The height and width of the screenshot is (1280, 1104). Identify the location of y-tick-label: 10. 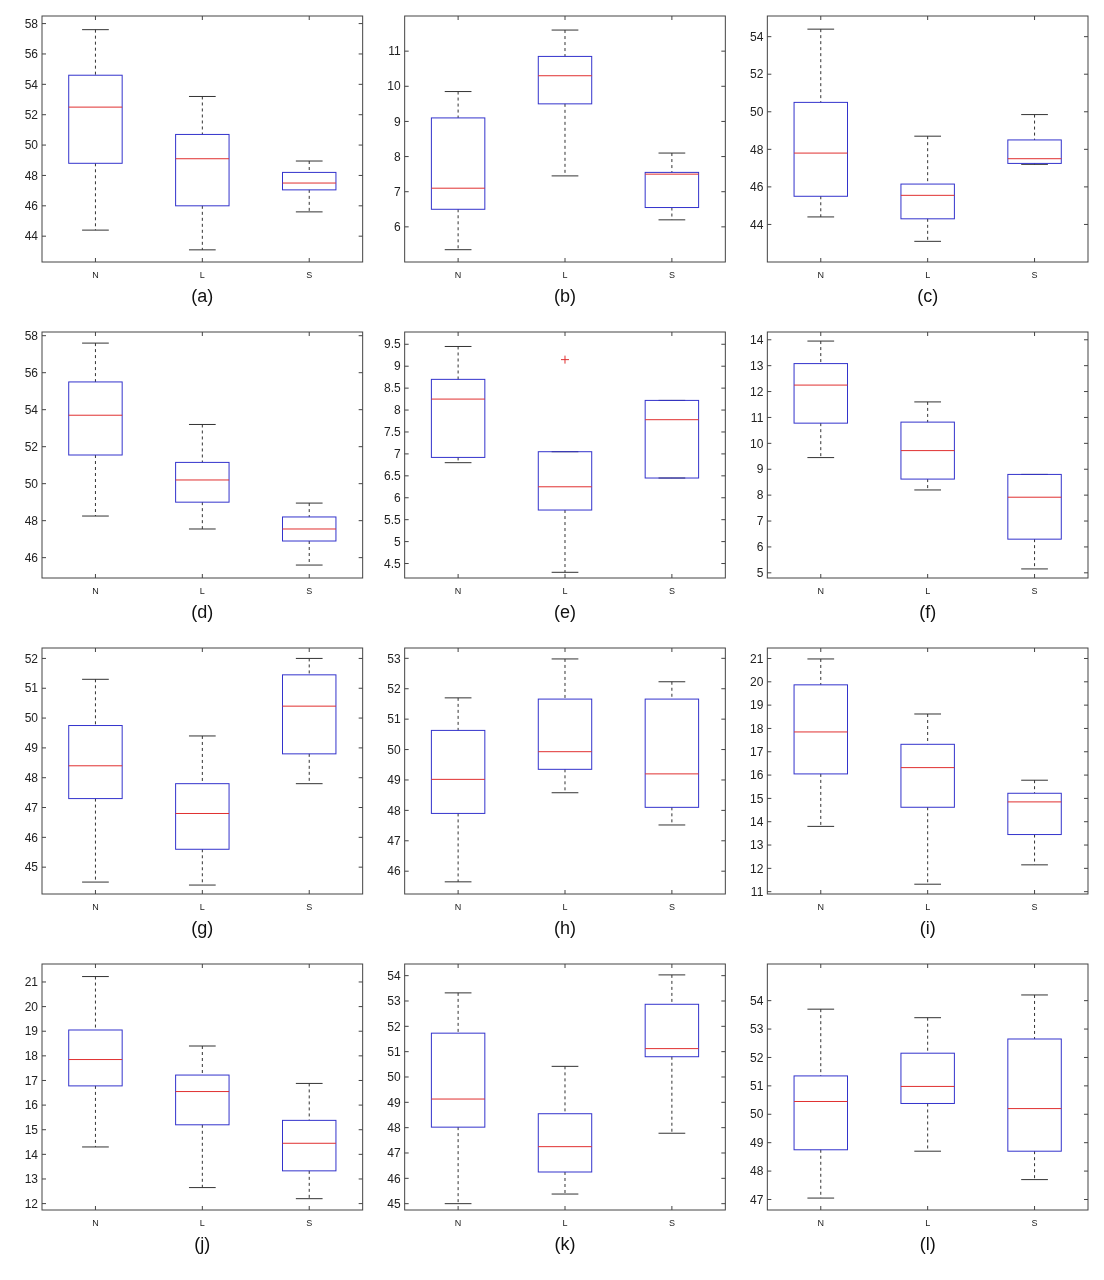
(756, 443).